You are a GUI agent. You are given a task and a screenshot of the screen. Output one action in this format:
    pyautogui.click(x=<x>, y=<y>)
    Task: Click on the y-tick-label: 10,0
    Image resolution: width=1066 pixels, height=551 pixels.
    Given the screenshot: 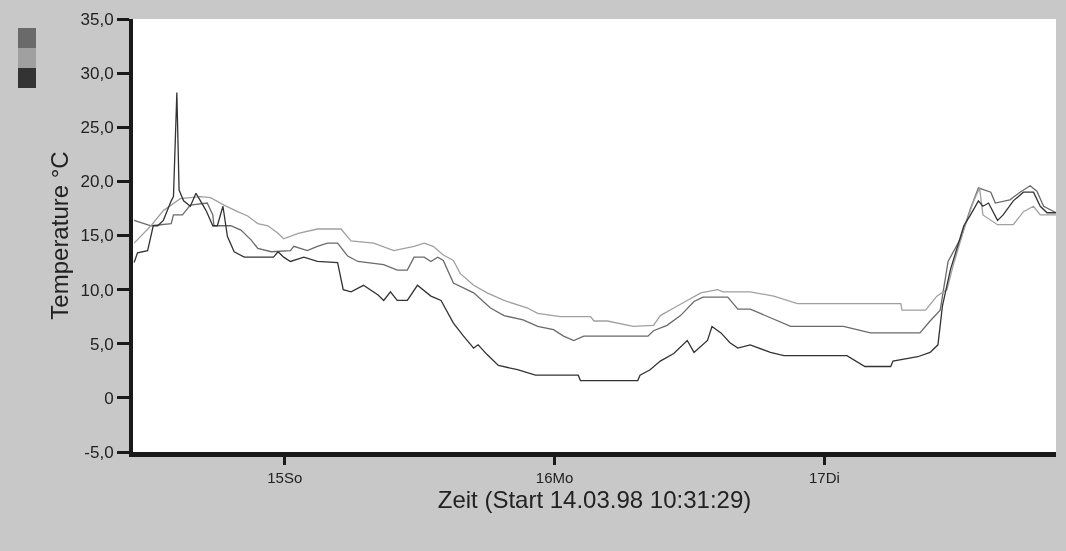 What is the action you would take?
    pyautogui.click(x=97, y=290)
    